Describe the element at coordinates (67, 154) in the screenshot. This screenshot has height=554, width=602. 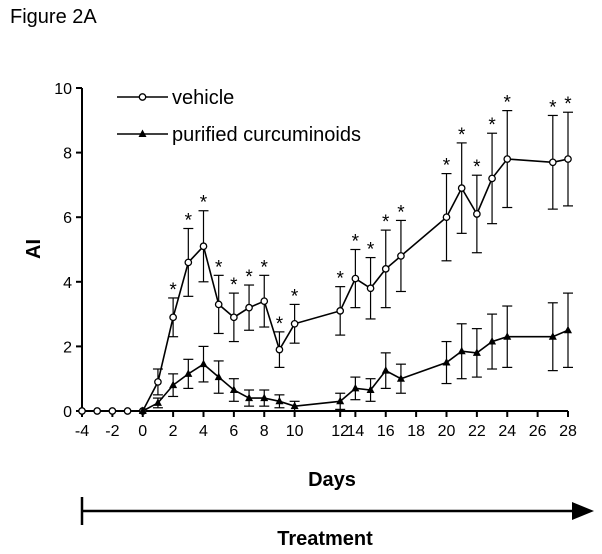
I see `y-tick-label: 8` at that location.